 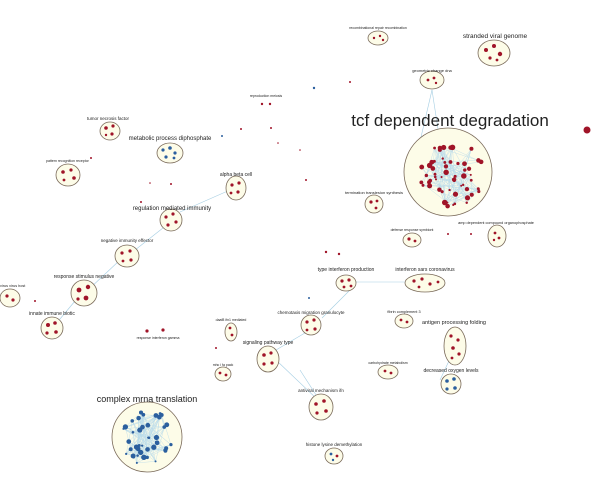 What do you see at coordinates (84, 290) in the screenshot?
I see `cluster-response-neg: response stimulus negative` at bounding box center [84, 290].